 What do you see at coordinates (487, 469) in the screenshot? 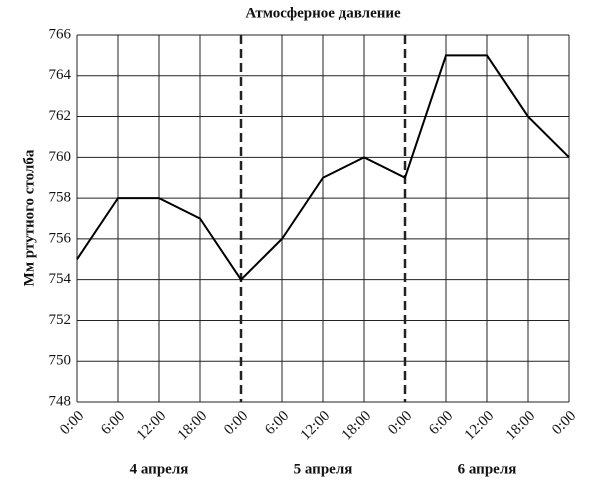
I see `day-label: 6 апреля` at bounding box center [487, 469].